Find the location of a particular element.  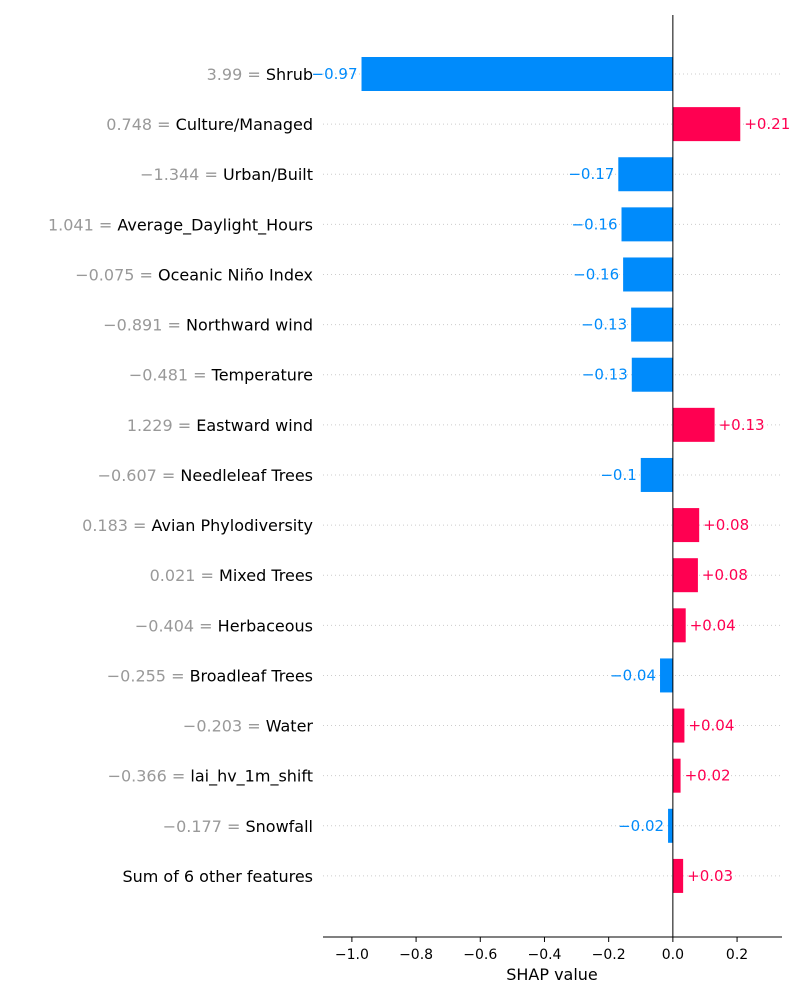

feature-value: 3.99 = is located at coordinates (236, 74).